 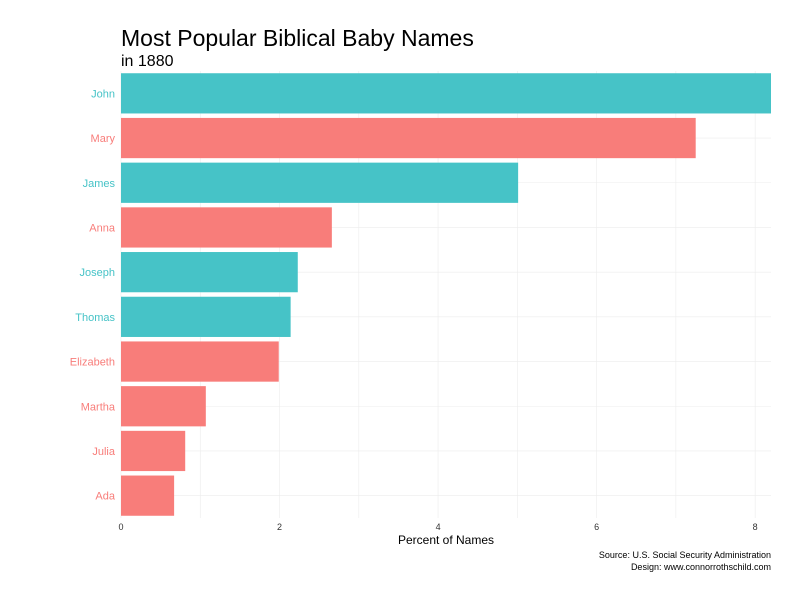 I want to click on x-tick-label: 4, so click(x=438, y=527).